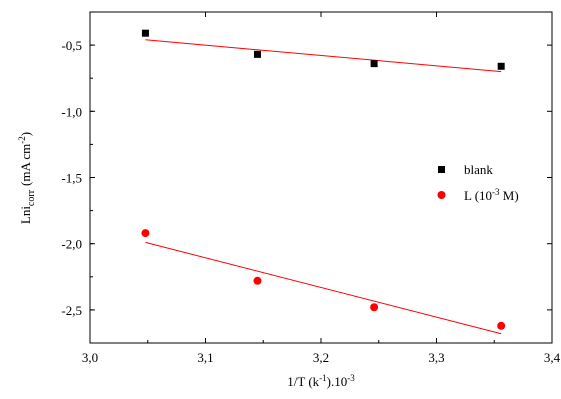  I want to click on x-tick-label: 3,4, so click(552, 357).